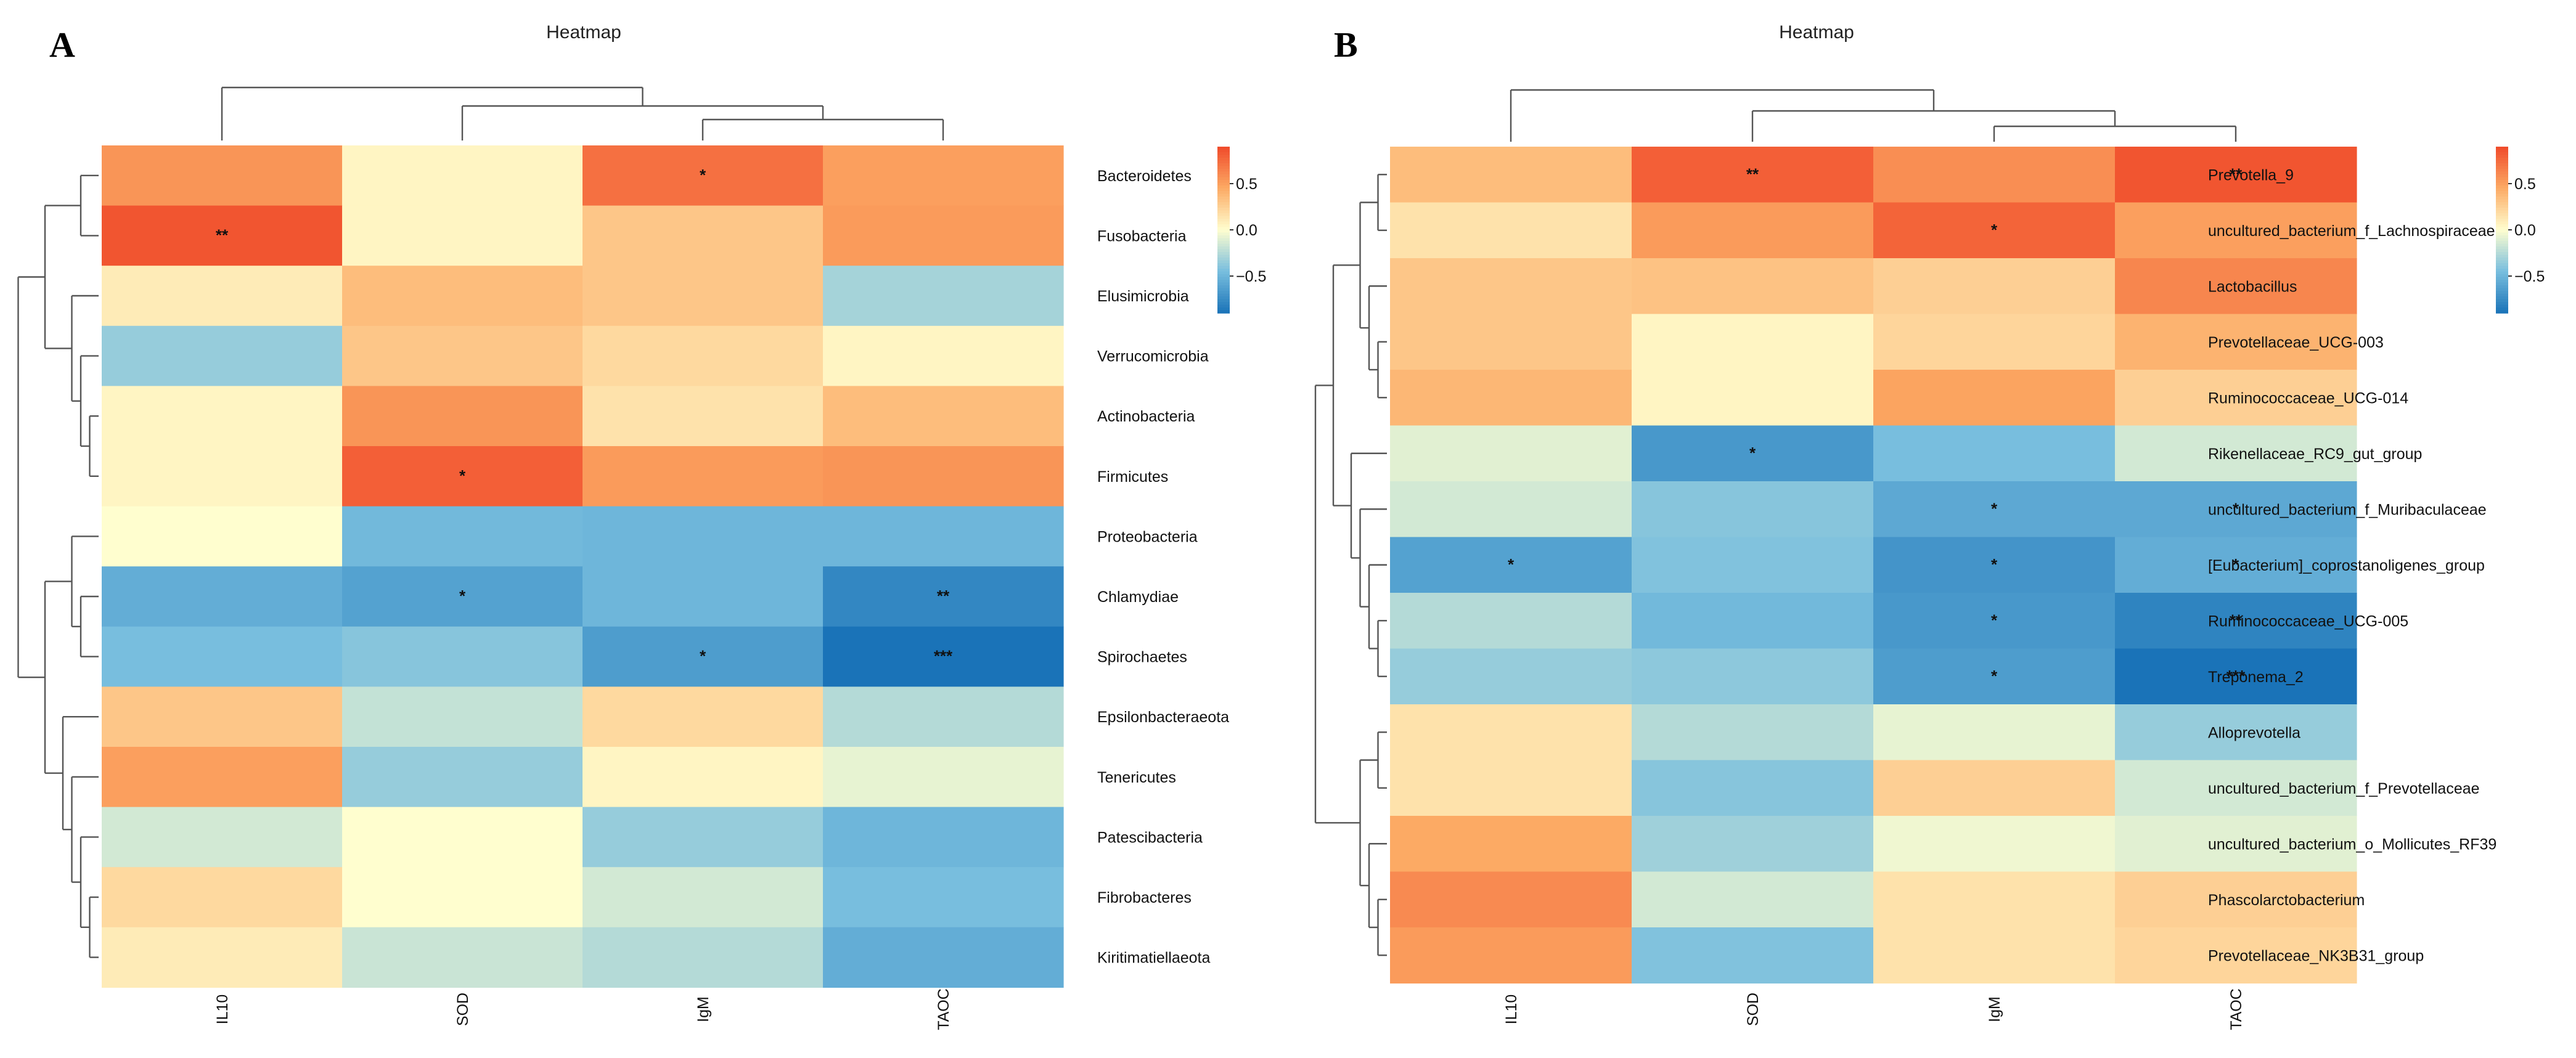 The height and width of the screenshot is (1058, 2576). Describe the element at coordinates (2251, 175) in the screenshot. I see `row-label: Prevotella_9` at that location.